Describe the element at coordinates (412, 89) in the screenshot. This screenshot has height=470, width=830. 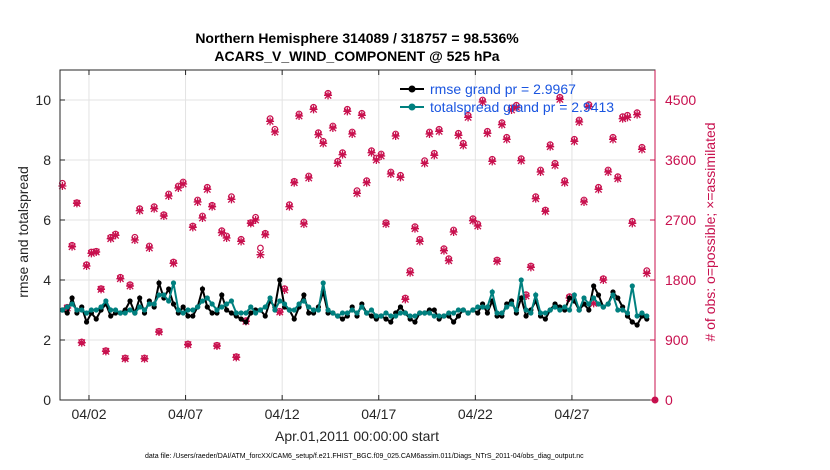
I see `legend-rmse-marker` at that location.